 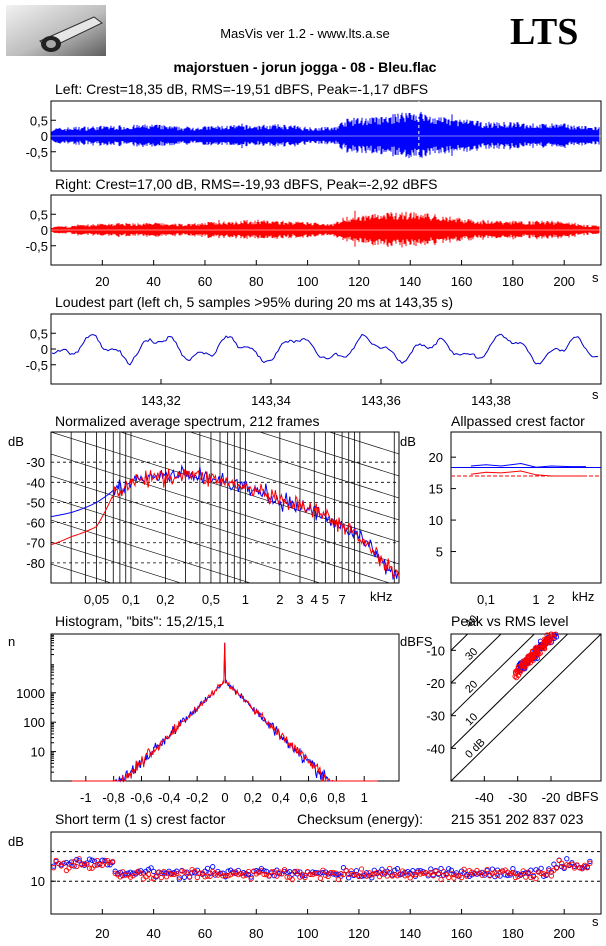 I want to click on right-channel-ytick-label: -0,5, so click(x=37, y=246).